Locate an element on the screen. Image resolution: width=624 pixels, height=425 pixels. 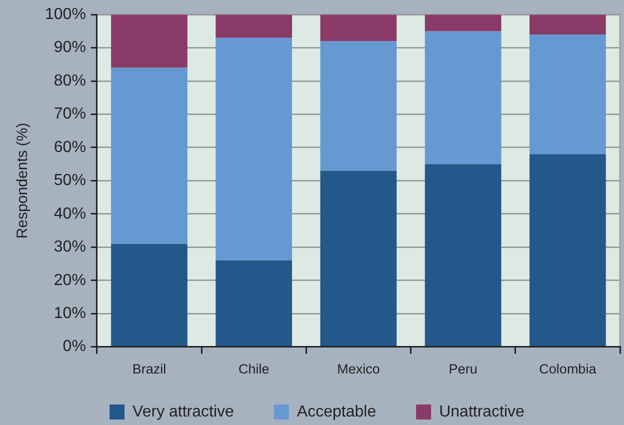
y-axis-title: Respondents (%) is located at coordinates (23, 180).